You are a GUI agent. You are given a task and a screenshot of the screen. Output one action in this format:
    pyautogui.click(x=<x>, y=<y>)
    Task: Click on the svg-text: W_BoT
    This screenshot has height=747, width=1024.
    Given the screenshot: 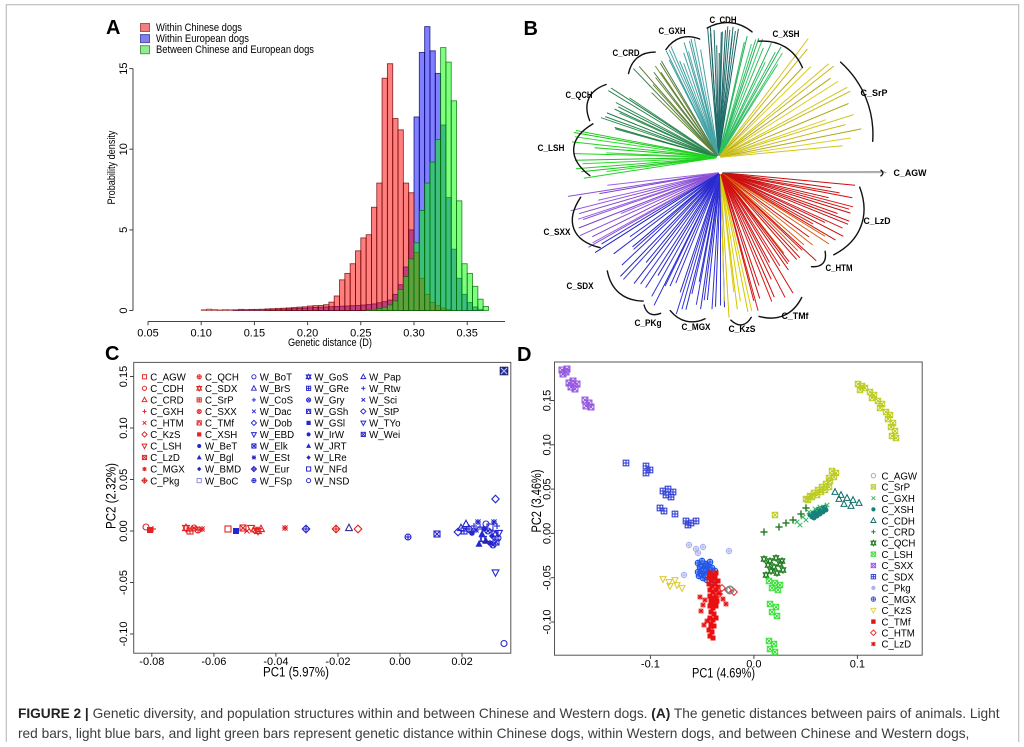 What is the action you would take?
    pyautogui.click(x=276, y=378)
    